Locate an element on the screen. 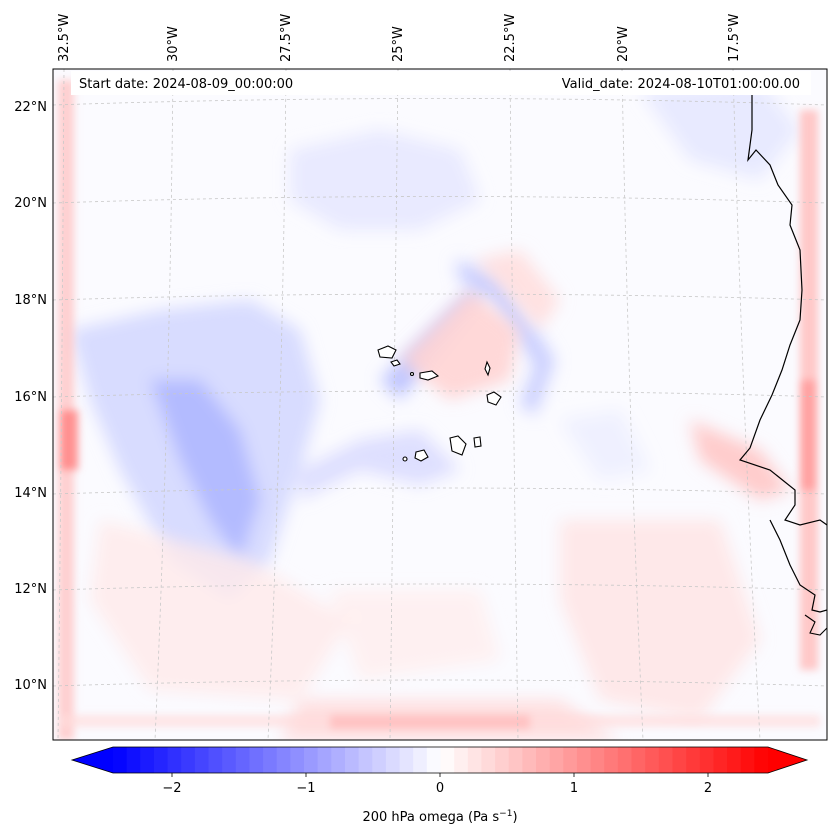  lon-label: 27.5°W is located at coordinates (286, 38).